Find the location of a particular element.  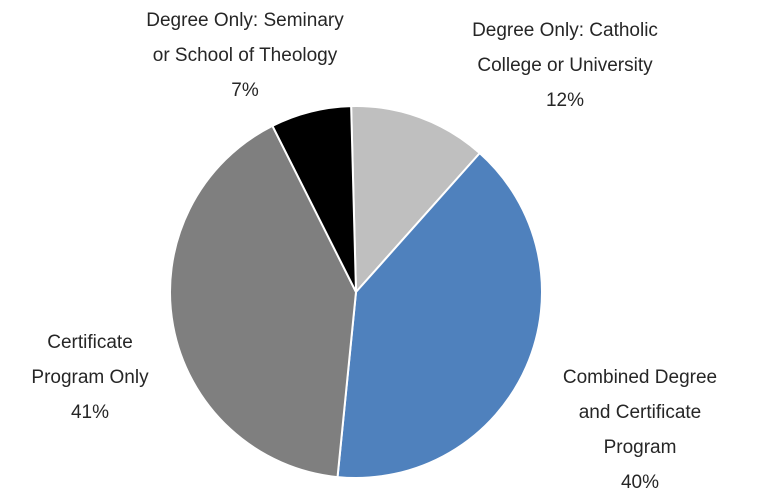

value-label: 7% is located at coordinates (245, 90).